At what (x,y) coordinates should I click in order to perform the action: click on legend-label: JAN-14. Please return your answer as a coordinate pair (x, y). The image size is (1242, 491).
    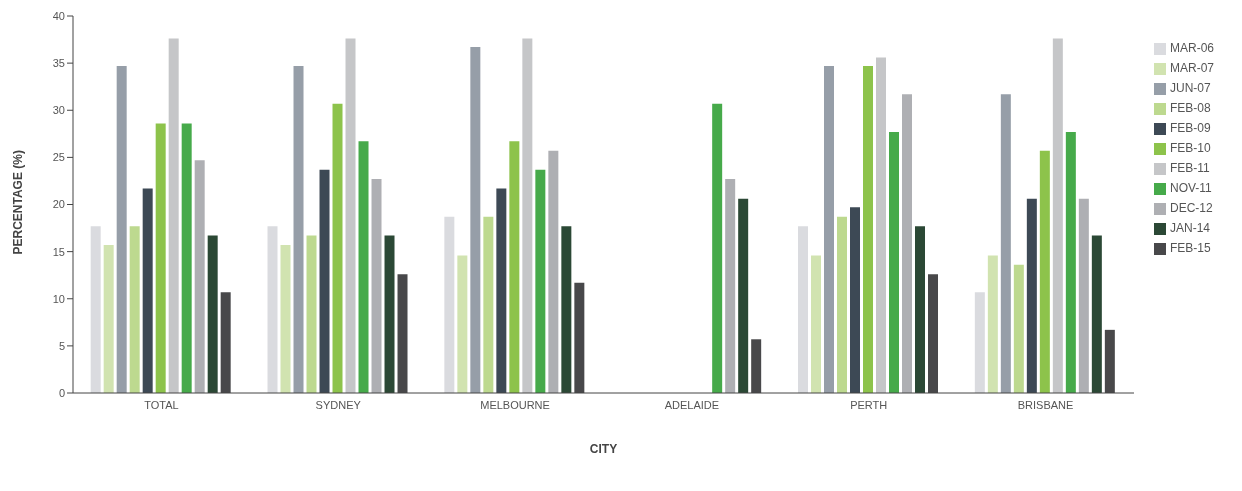
    Looking at the image, I should click on (1189, 228).